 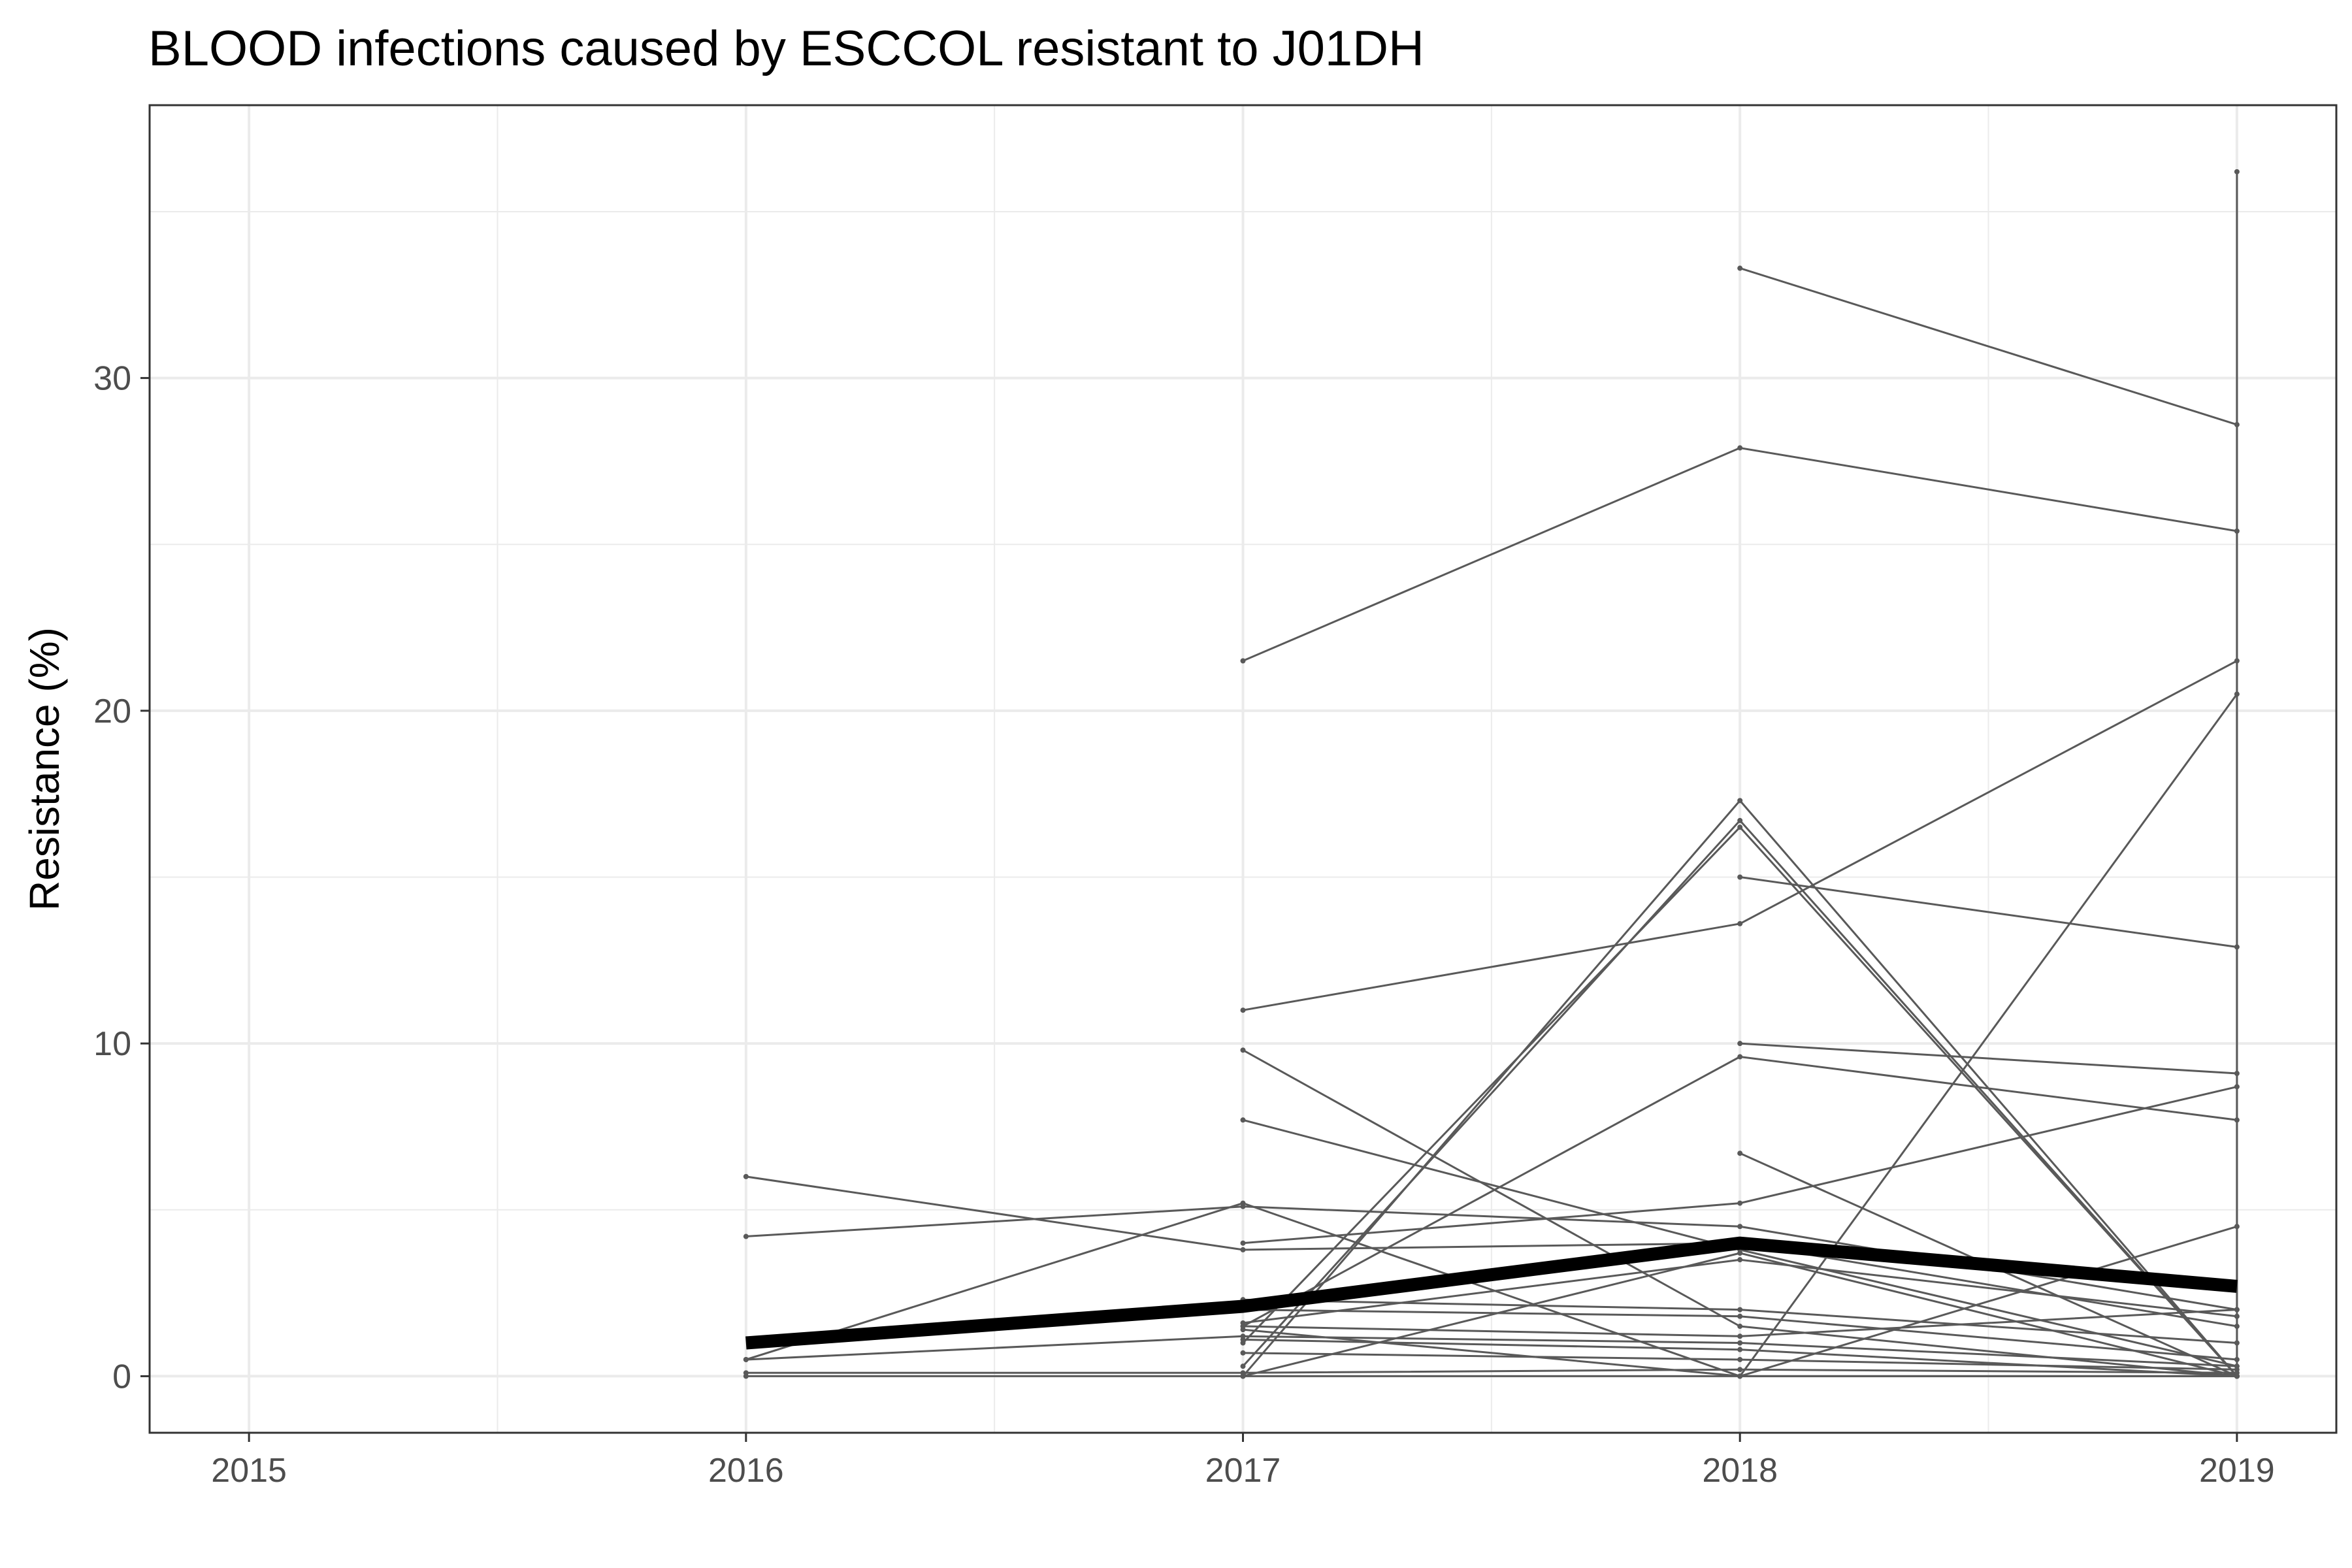 What do you see at coordinates (249, 1471) in the screenshot?
I see `x-tick-label: 2015` at bounding box center [249, 1471].